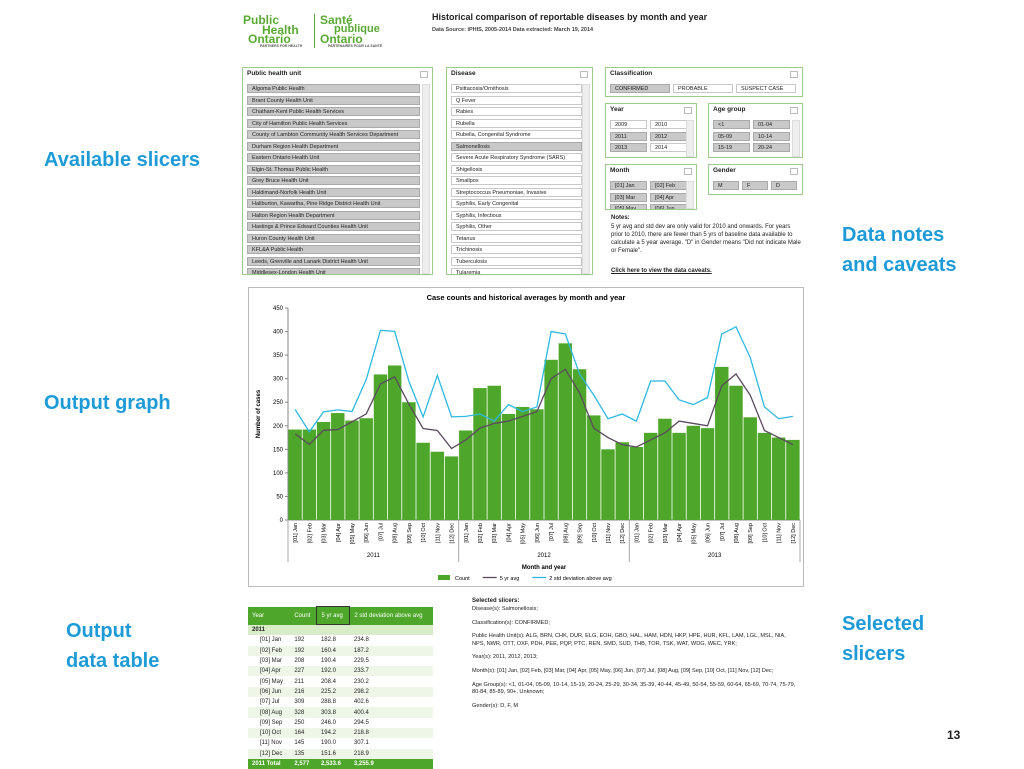 Image resolution: width=1024 pixels, height=769 pixels. I want to click on slicer-item: Streptococcus Pneumoniae, Invasive, so click(516, 192).